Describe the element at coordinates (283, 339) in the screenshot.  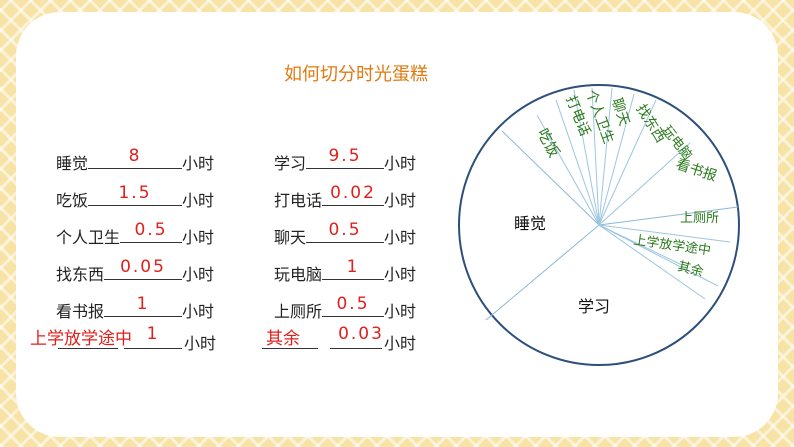
I see `right-answer-label: 其余` at that location.